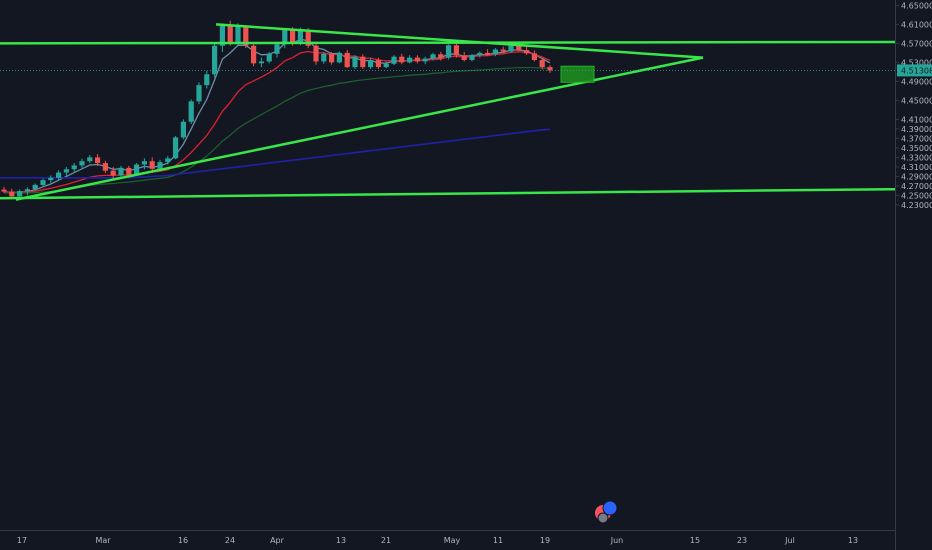 This screenshot has width=932, height=550. I want to click on earnings-marker-icon, so click(610, 508).